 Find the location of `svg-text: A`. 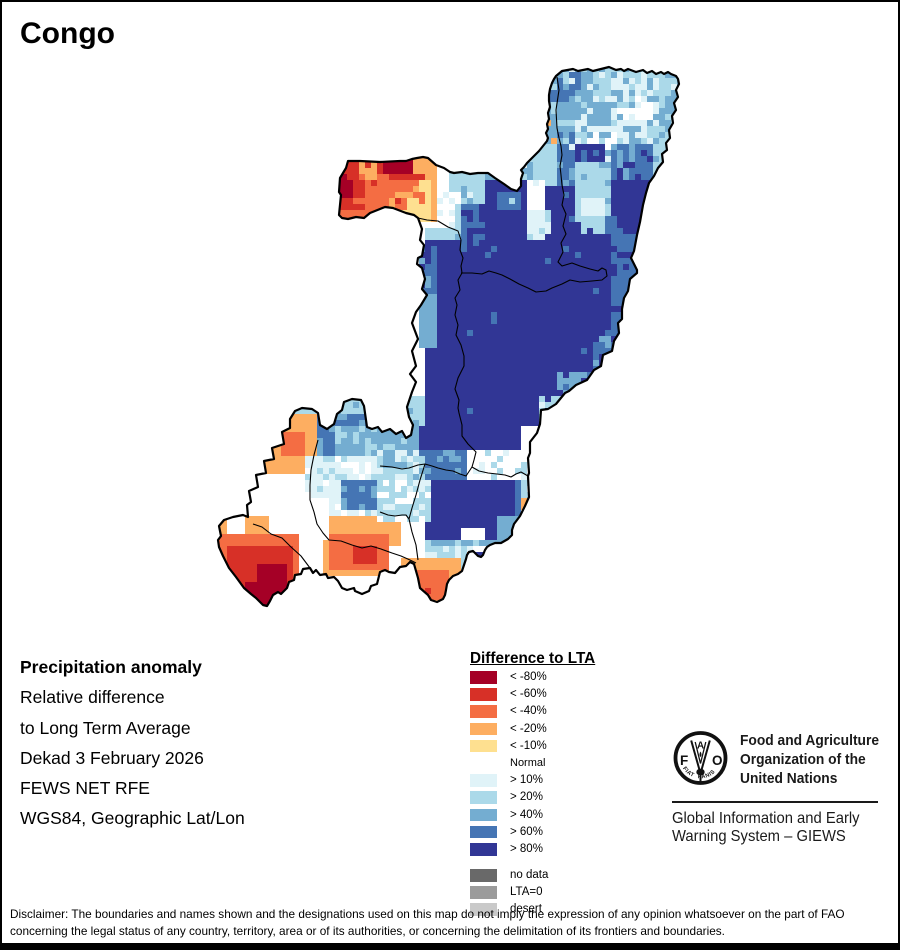

svg-text: A is located at coordinates (700, 746).